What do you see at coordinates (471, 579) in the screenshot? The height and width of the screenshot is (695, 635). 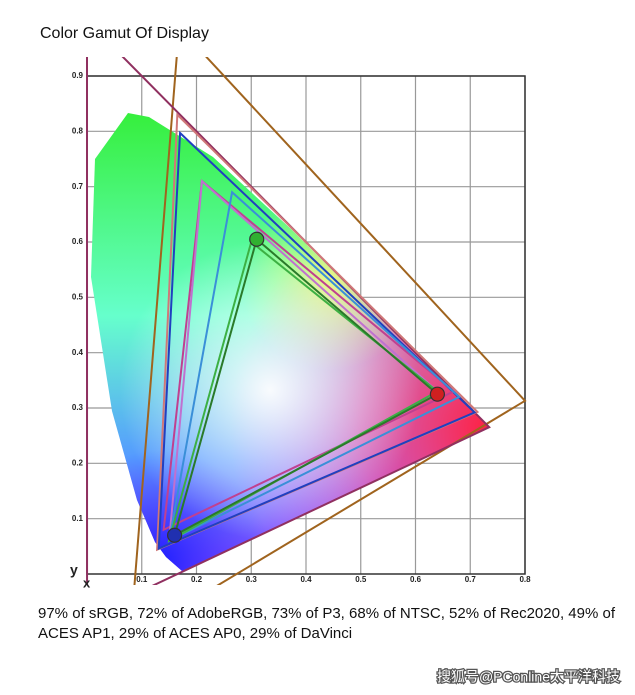 I see `x-tick-label: 0.7` at bounding box center [471, 579].